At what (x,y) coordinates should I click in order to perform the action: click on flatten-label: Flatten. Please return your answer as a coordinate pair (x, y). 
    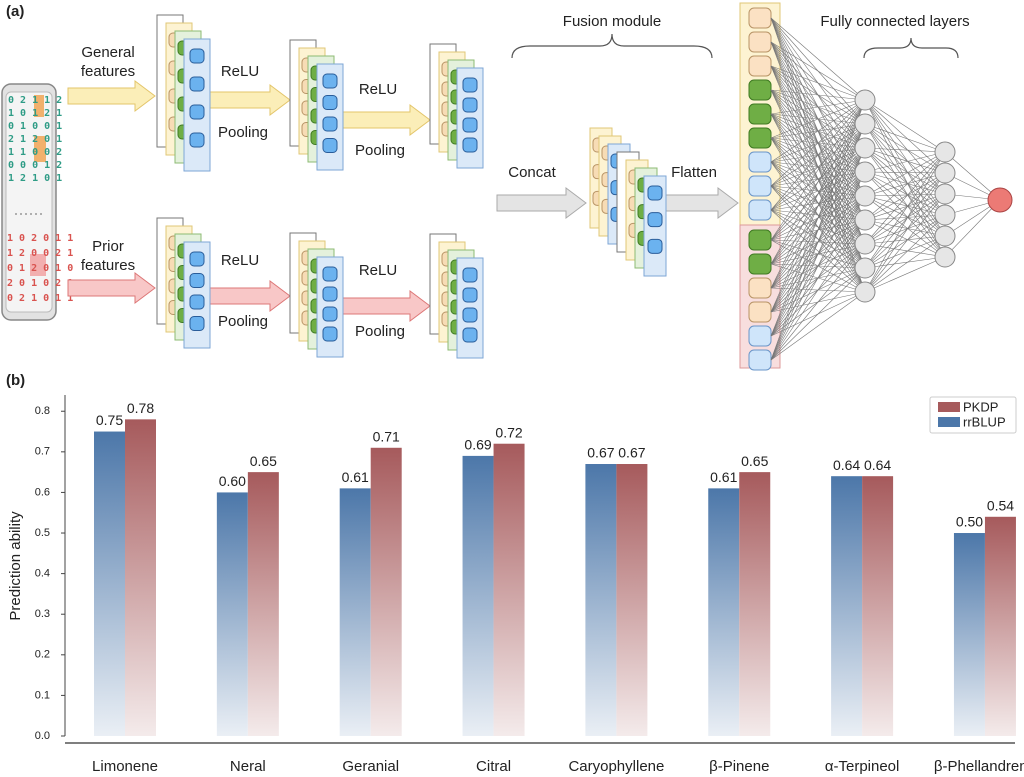
    Looking at the image, I should click on (694, 172).